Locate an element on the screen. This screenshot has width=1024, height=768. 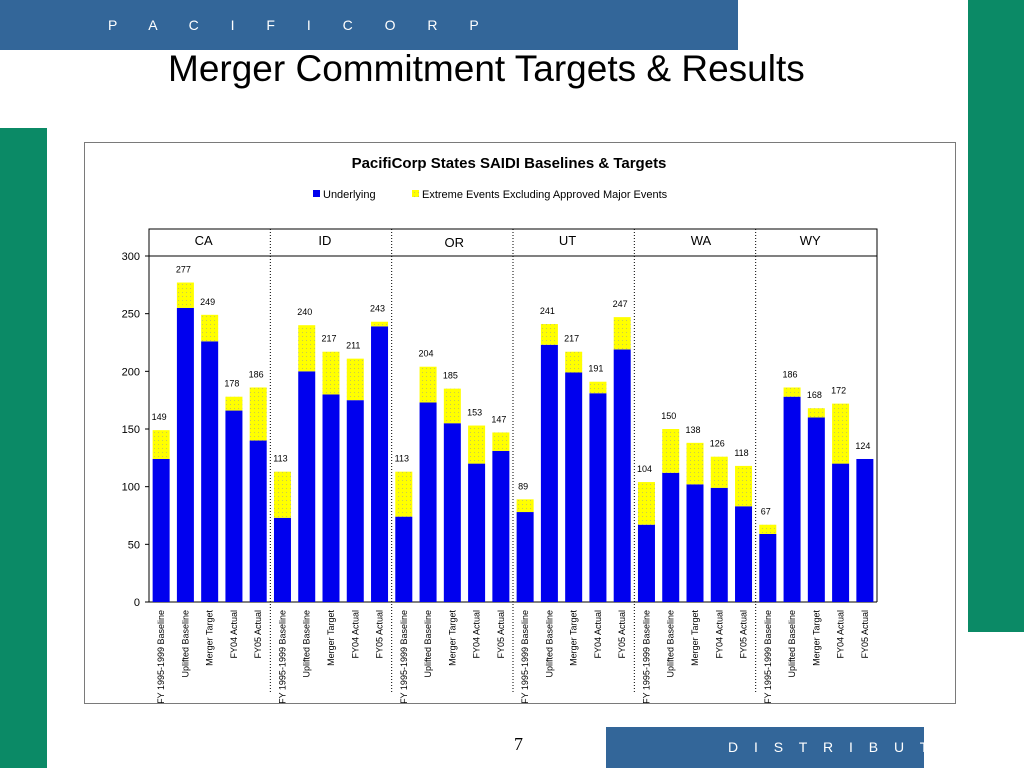
data-label: 240 is located at coordinates (304, 312).